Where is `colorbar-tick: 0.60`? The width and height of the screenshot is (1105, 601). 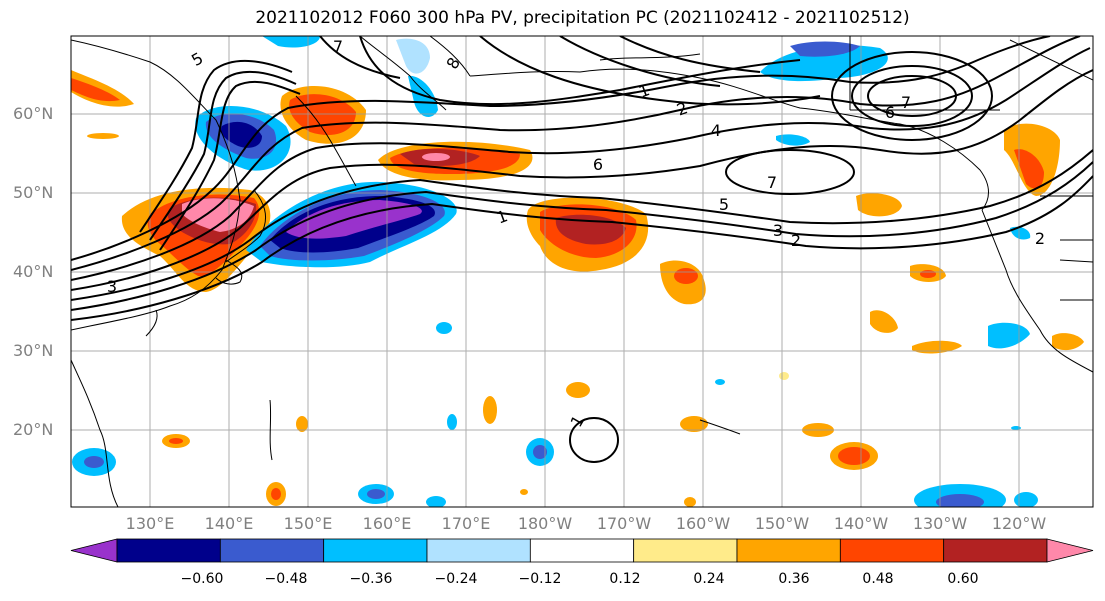 colorbar-tick: 0.60 is located at coordinates (963, 579).